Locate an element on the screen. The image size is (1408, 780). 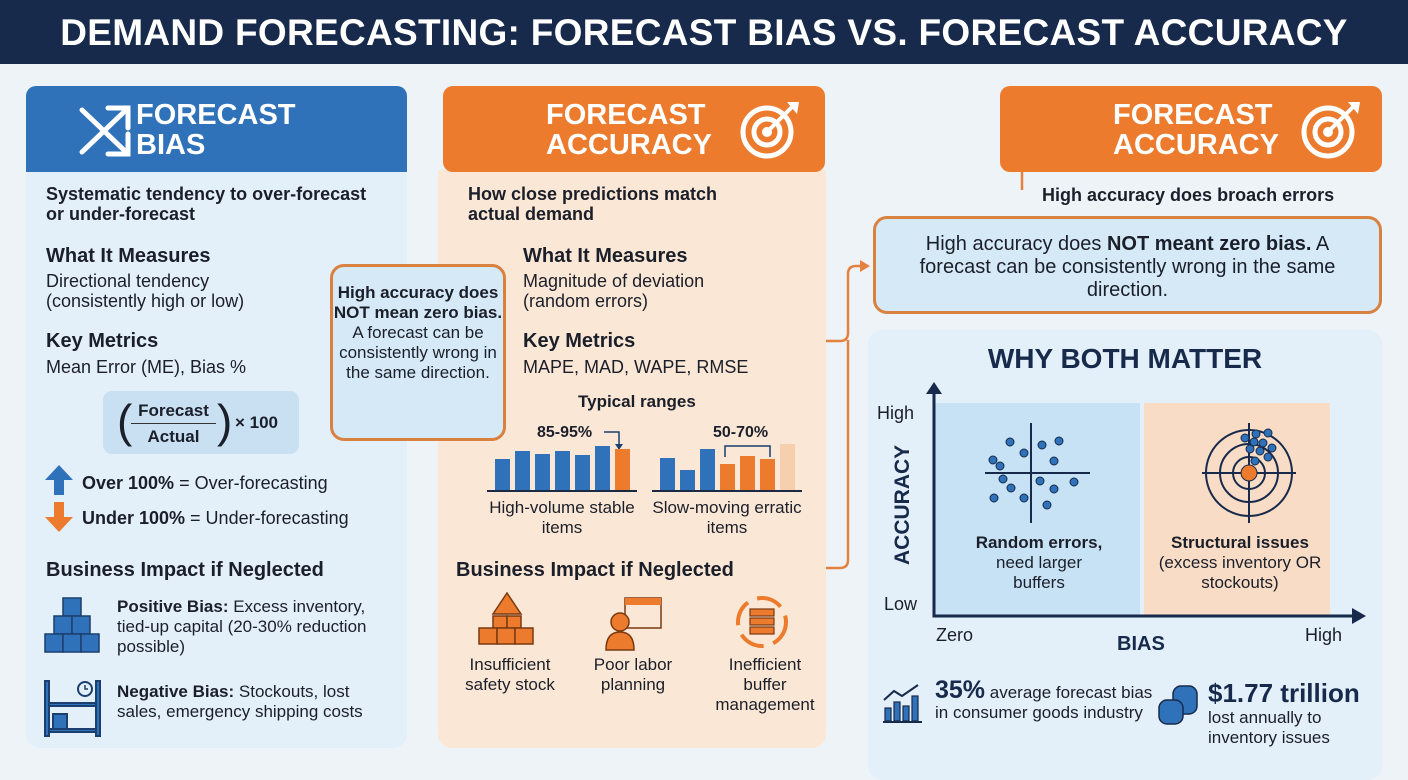
stat-bias-value: 35% is located at coordinates (960, 690).